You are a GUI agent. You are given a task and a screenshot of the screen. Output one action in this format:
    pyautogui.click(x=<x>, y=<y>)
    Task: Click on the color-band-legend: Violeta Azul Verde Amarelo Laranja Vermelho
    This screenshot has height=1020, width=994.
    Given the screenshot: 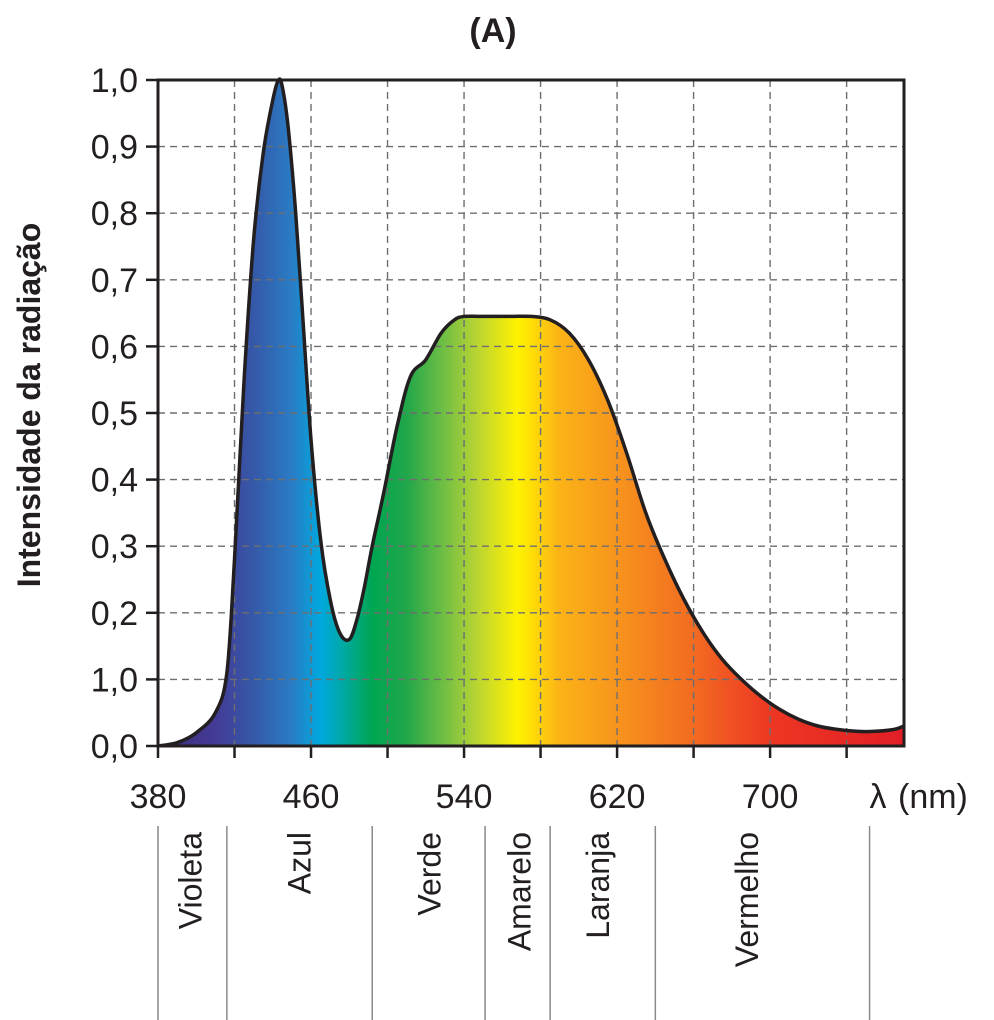 What is the action you would take?
    pyautogui.click(x=514, y=923)
    